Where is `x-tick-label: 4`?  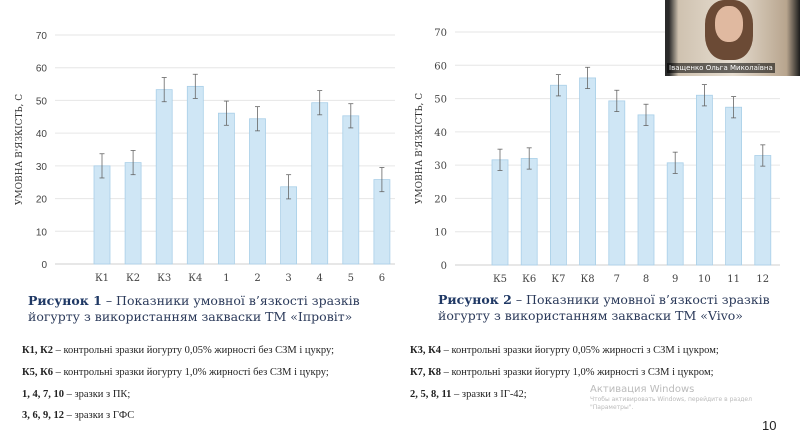
x-tick-label: 4 is located at coordinates (320, 278).